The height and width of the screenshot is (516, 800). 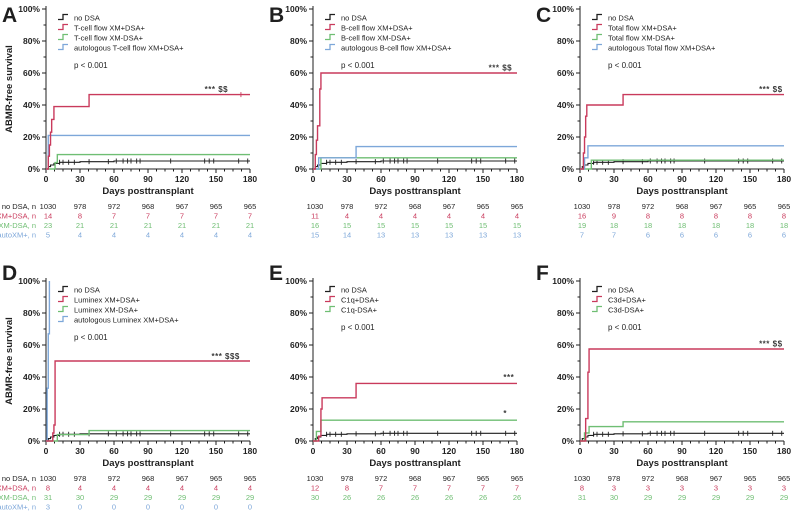 What do you see at coordinates (9, 273) in the screenshot?
I see `panel-letter: D` at bounding box center [9, 273].